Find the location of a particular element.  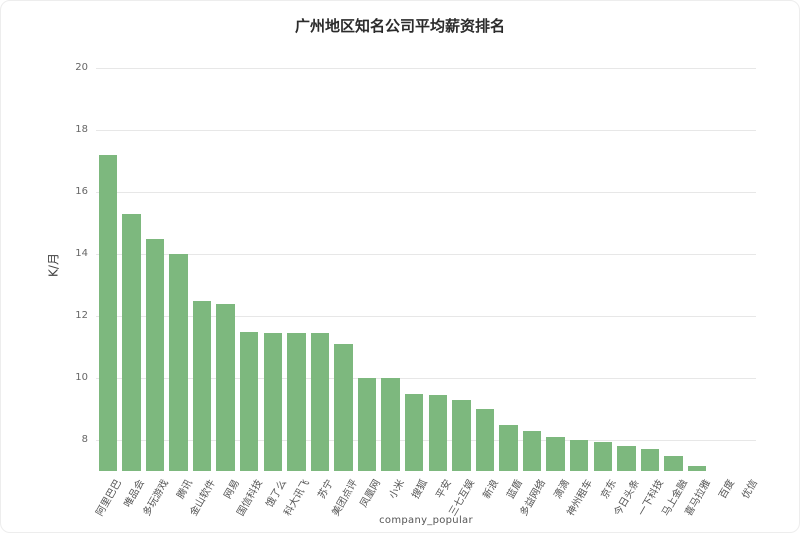

y-tick-label: 18 is located at coordinates (81, 130).